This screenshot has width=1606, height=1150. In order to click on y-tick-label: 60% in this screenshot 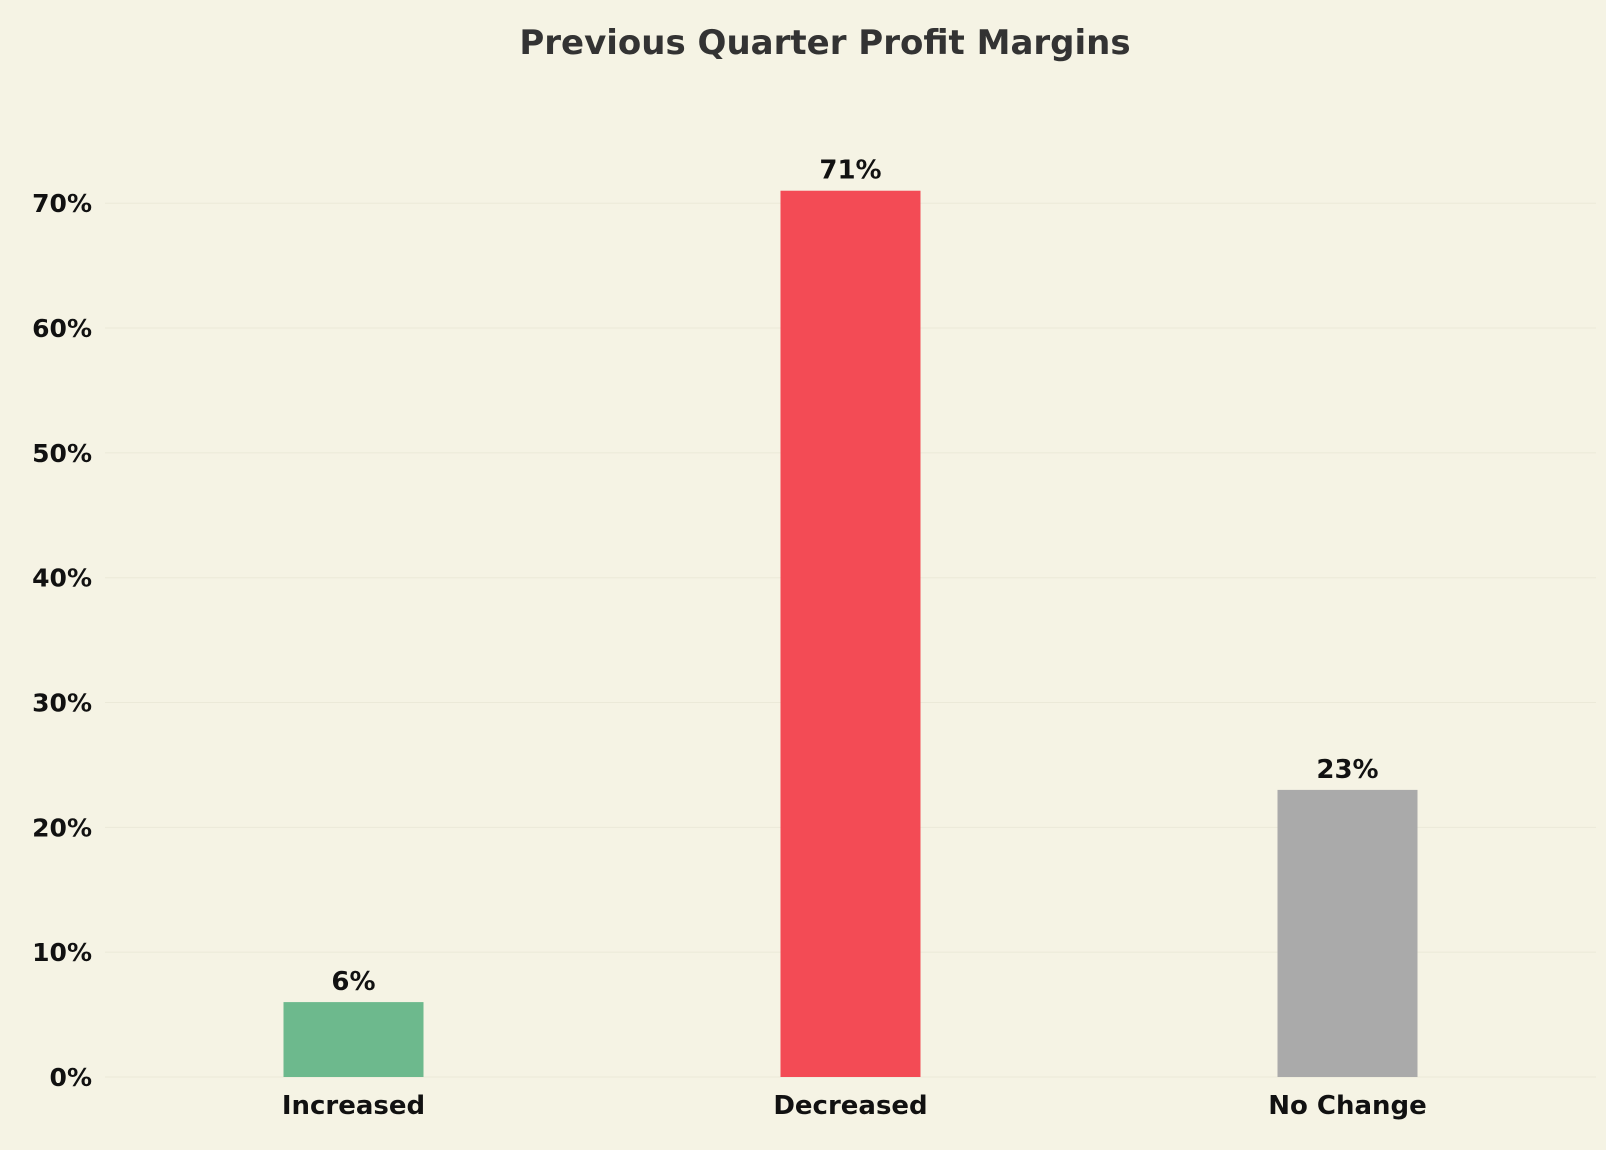, I will do `click(62, 328)`.